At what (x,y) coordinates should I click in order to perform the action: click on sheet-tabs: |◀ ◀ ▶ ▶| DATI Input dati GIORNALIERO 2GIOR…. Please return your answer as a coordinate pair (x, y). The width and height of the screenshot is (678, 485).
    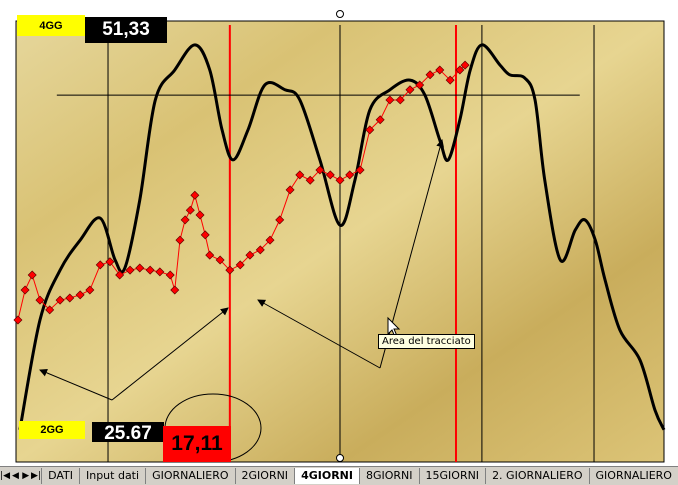
    Looking at the image, I should click on (339, 475).